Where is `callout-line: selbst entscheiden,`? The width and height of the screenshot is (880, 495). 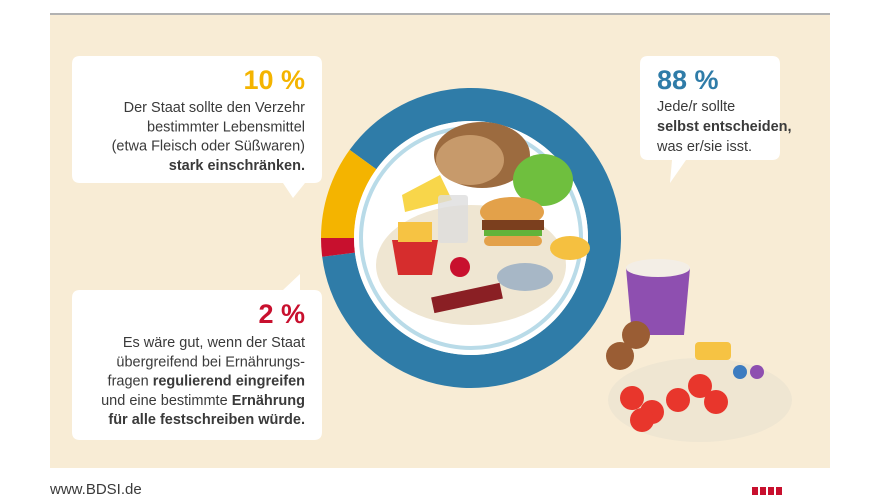 callout-line: selbst entscheiden, is located at coordinates (724, 127).